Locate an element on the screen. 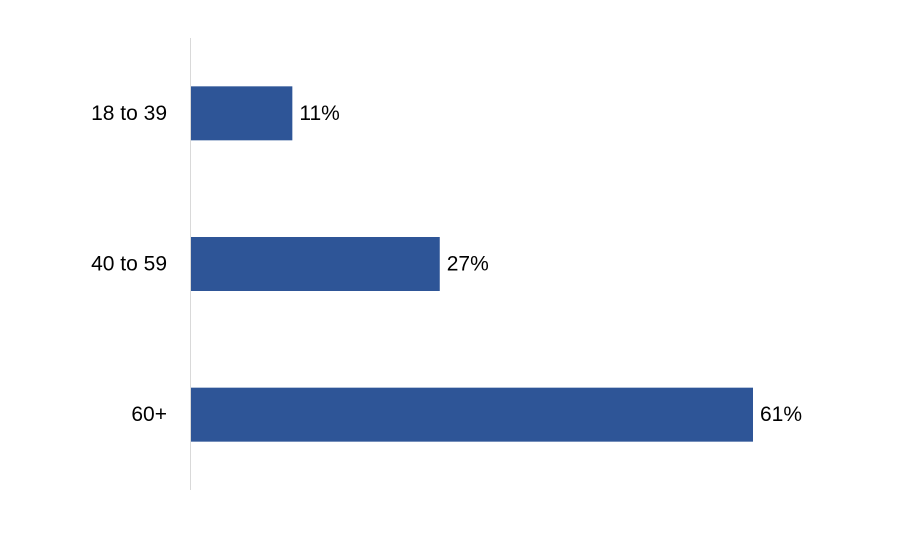 This screenshot has height=540, width=900. category-label-0: 18 to 39 is located at coordinates (129, 113).